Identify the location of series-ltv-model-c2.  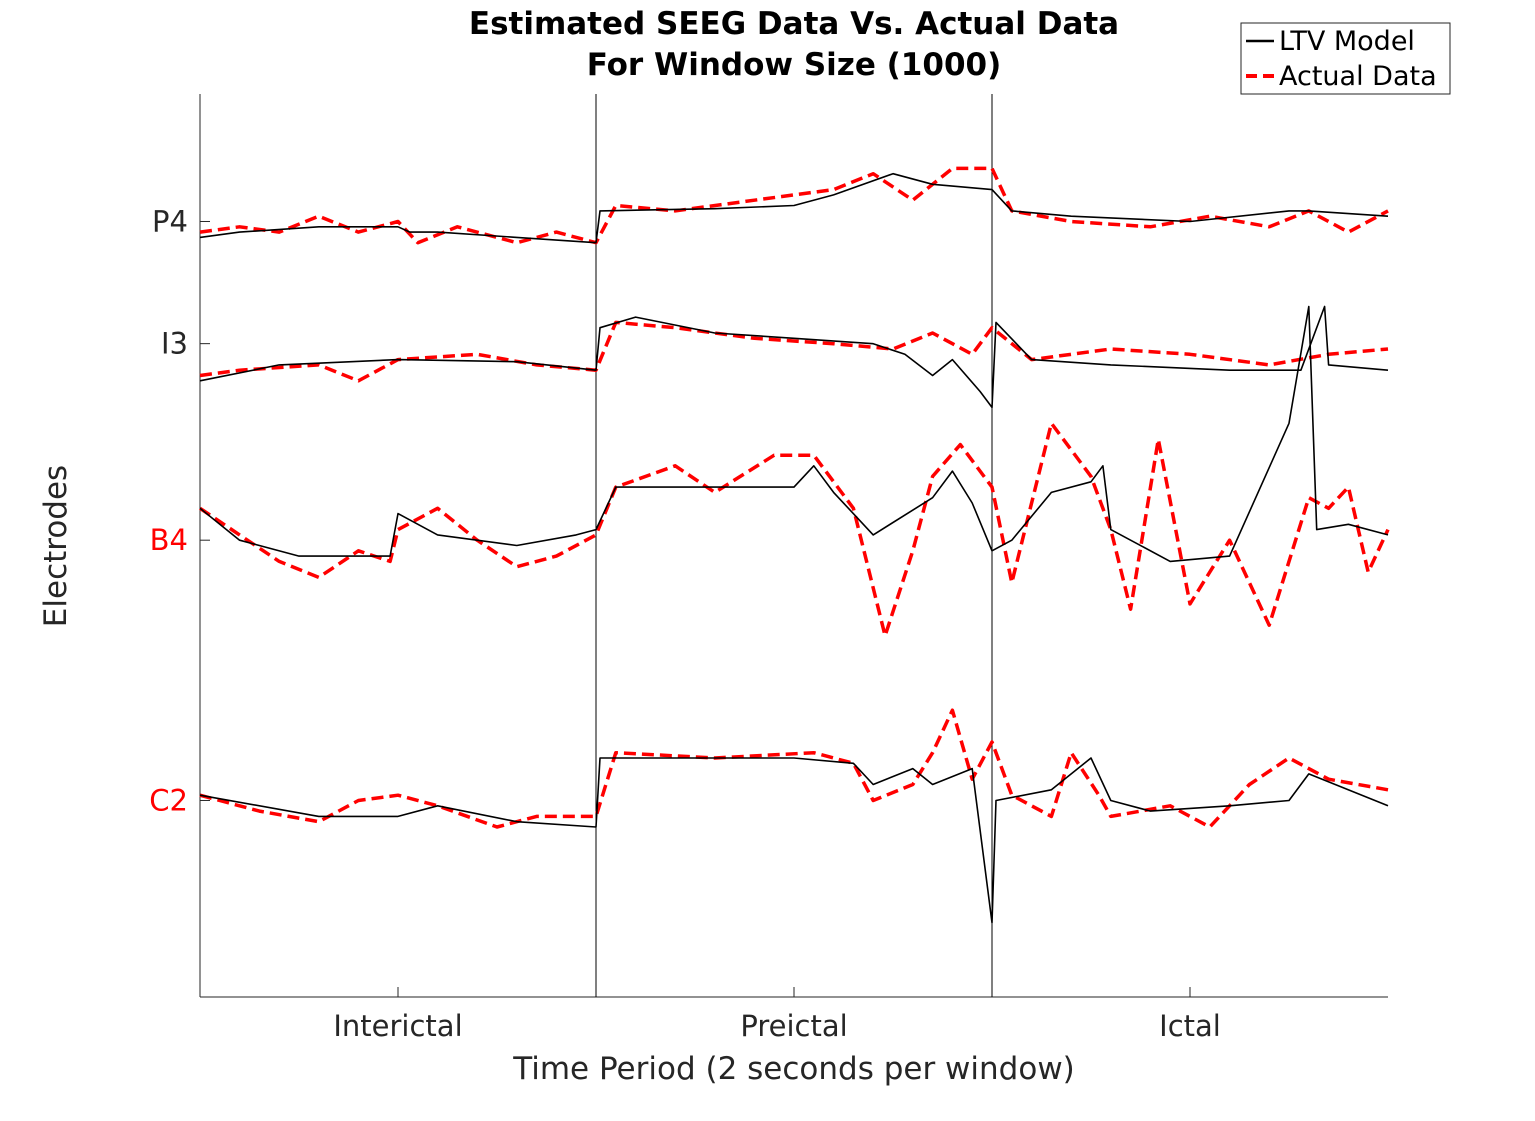
(794, 840).